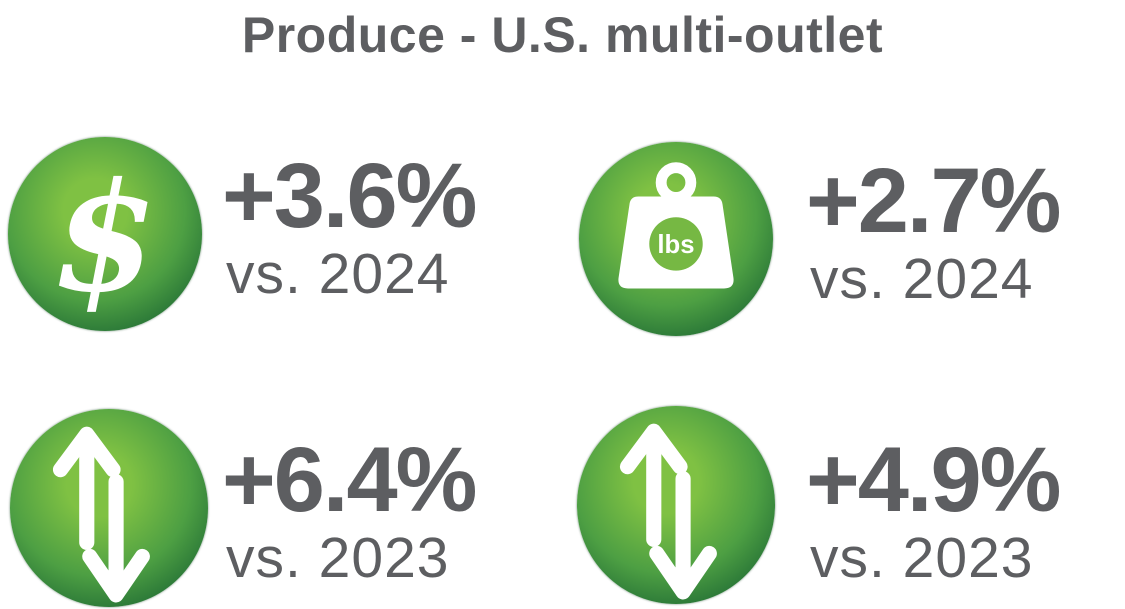 This screenshot has width=1125, height=609. Describe the element at coordinates (562, 35) in the screenshot. I see `page-title: Produce - U.S. multi-outlet` at that location.